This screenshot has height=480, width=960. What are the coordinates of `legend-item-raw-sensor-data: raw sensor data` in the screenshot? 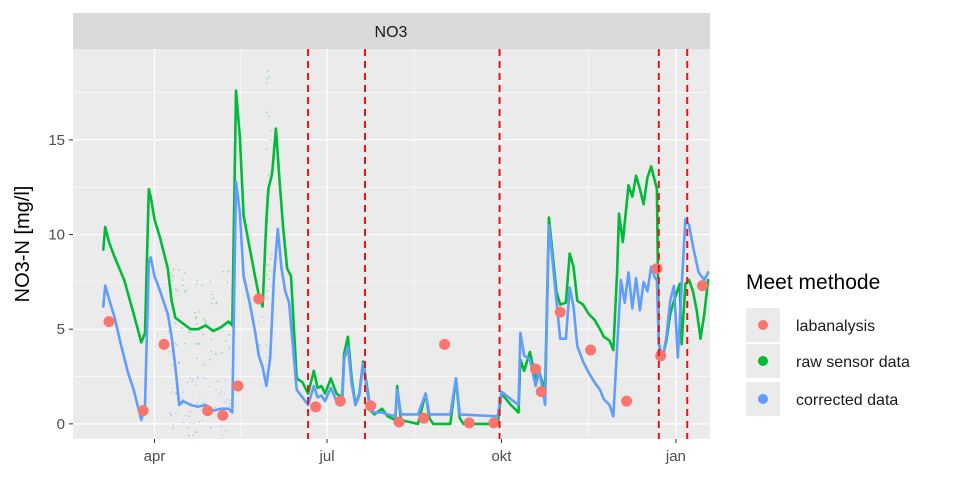 It's located at (828, 361).